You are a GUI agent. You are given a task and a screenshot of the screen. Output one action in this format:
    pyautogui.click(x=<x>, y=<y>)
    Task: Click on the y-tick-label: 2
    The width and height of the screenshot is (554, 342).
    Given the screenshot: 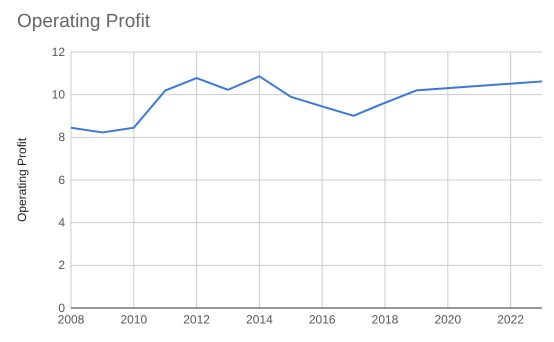 What is the action you would take?
    pyautogui.click(x=62, y=265)
    